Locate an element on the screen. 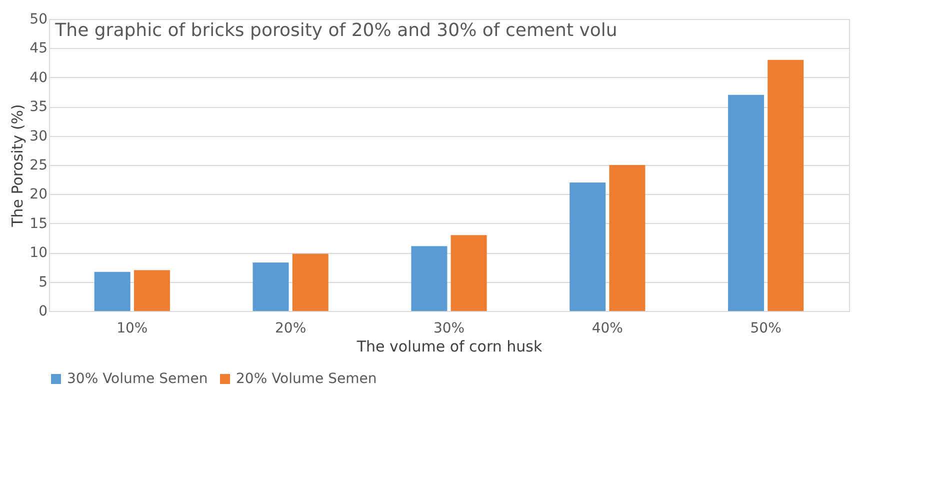 This screenshot has height=501, width=950. chart-title: The graphic of bricks porosity of 20% and 30% of cement volu is located at coordinates (336, 30).